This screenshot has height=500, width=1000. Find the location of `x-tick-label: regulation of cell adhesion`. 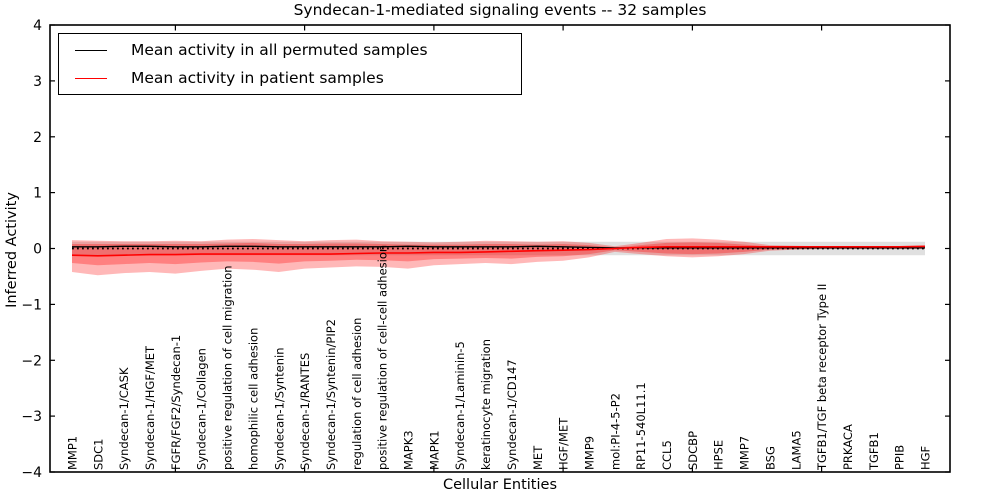

x-tick-label: regulation of cell adhesion is located at coordinates (357, 394).